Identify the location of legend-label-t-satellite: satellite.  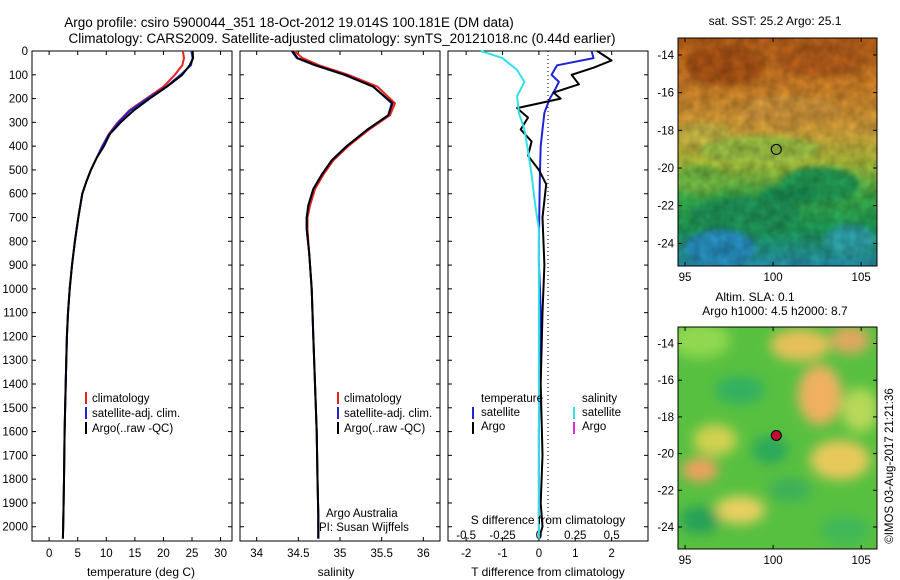
(500, 413).